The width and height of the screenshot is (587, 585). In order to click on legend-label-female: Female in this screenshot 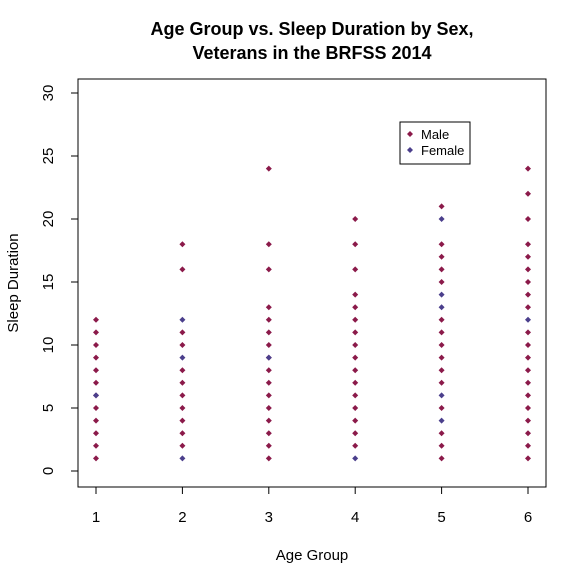, I will do `click(442, 150)`.